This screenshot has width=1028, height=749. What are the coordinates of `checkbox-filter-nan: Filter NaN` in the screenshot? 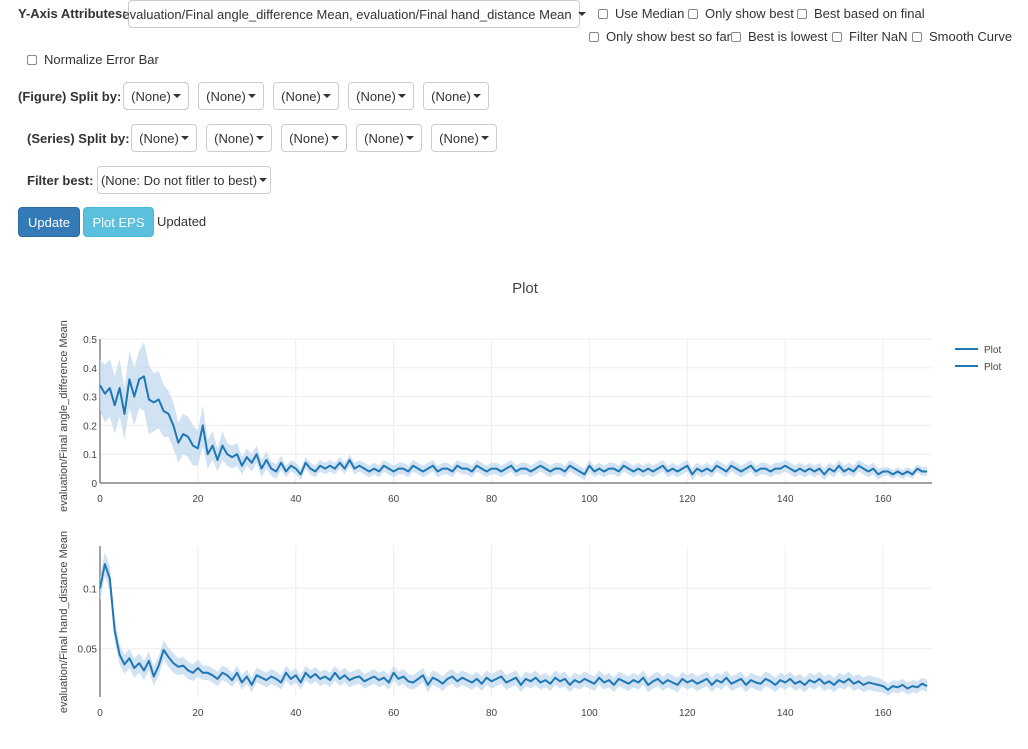 It's located at (870, 36).